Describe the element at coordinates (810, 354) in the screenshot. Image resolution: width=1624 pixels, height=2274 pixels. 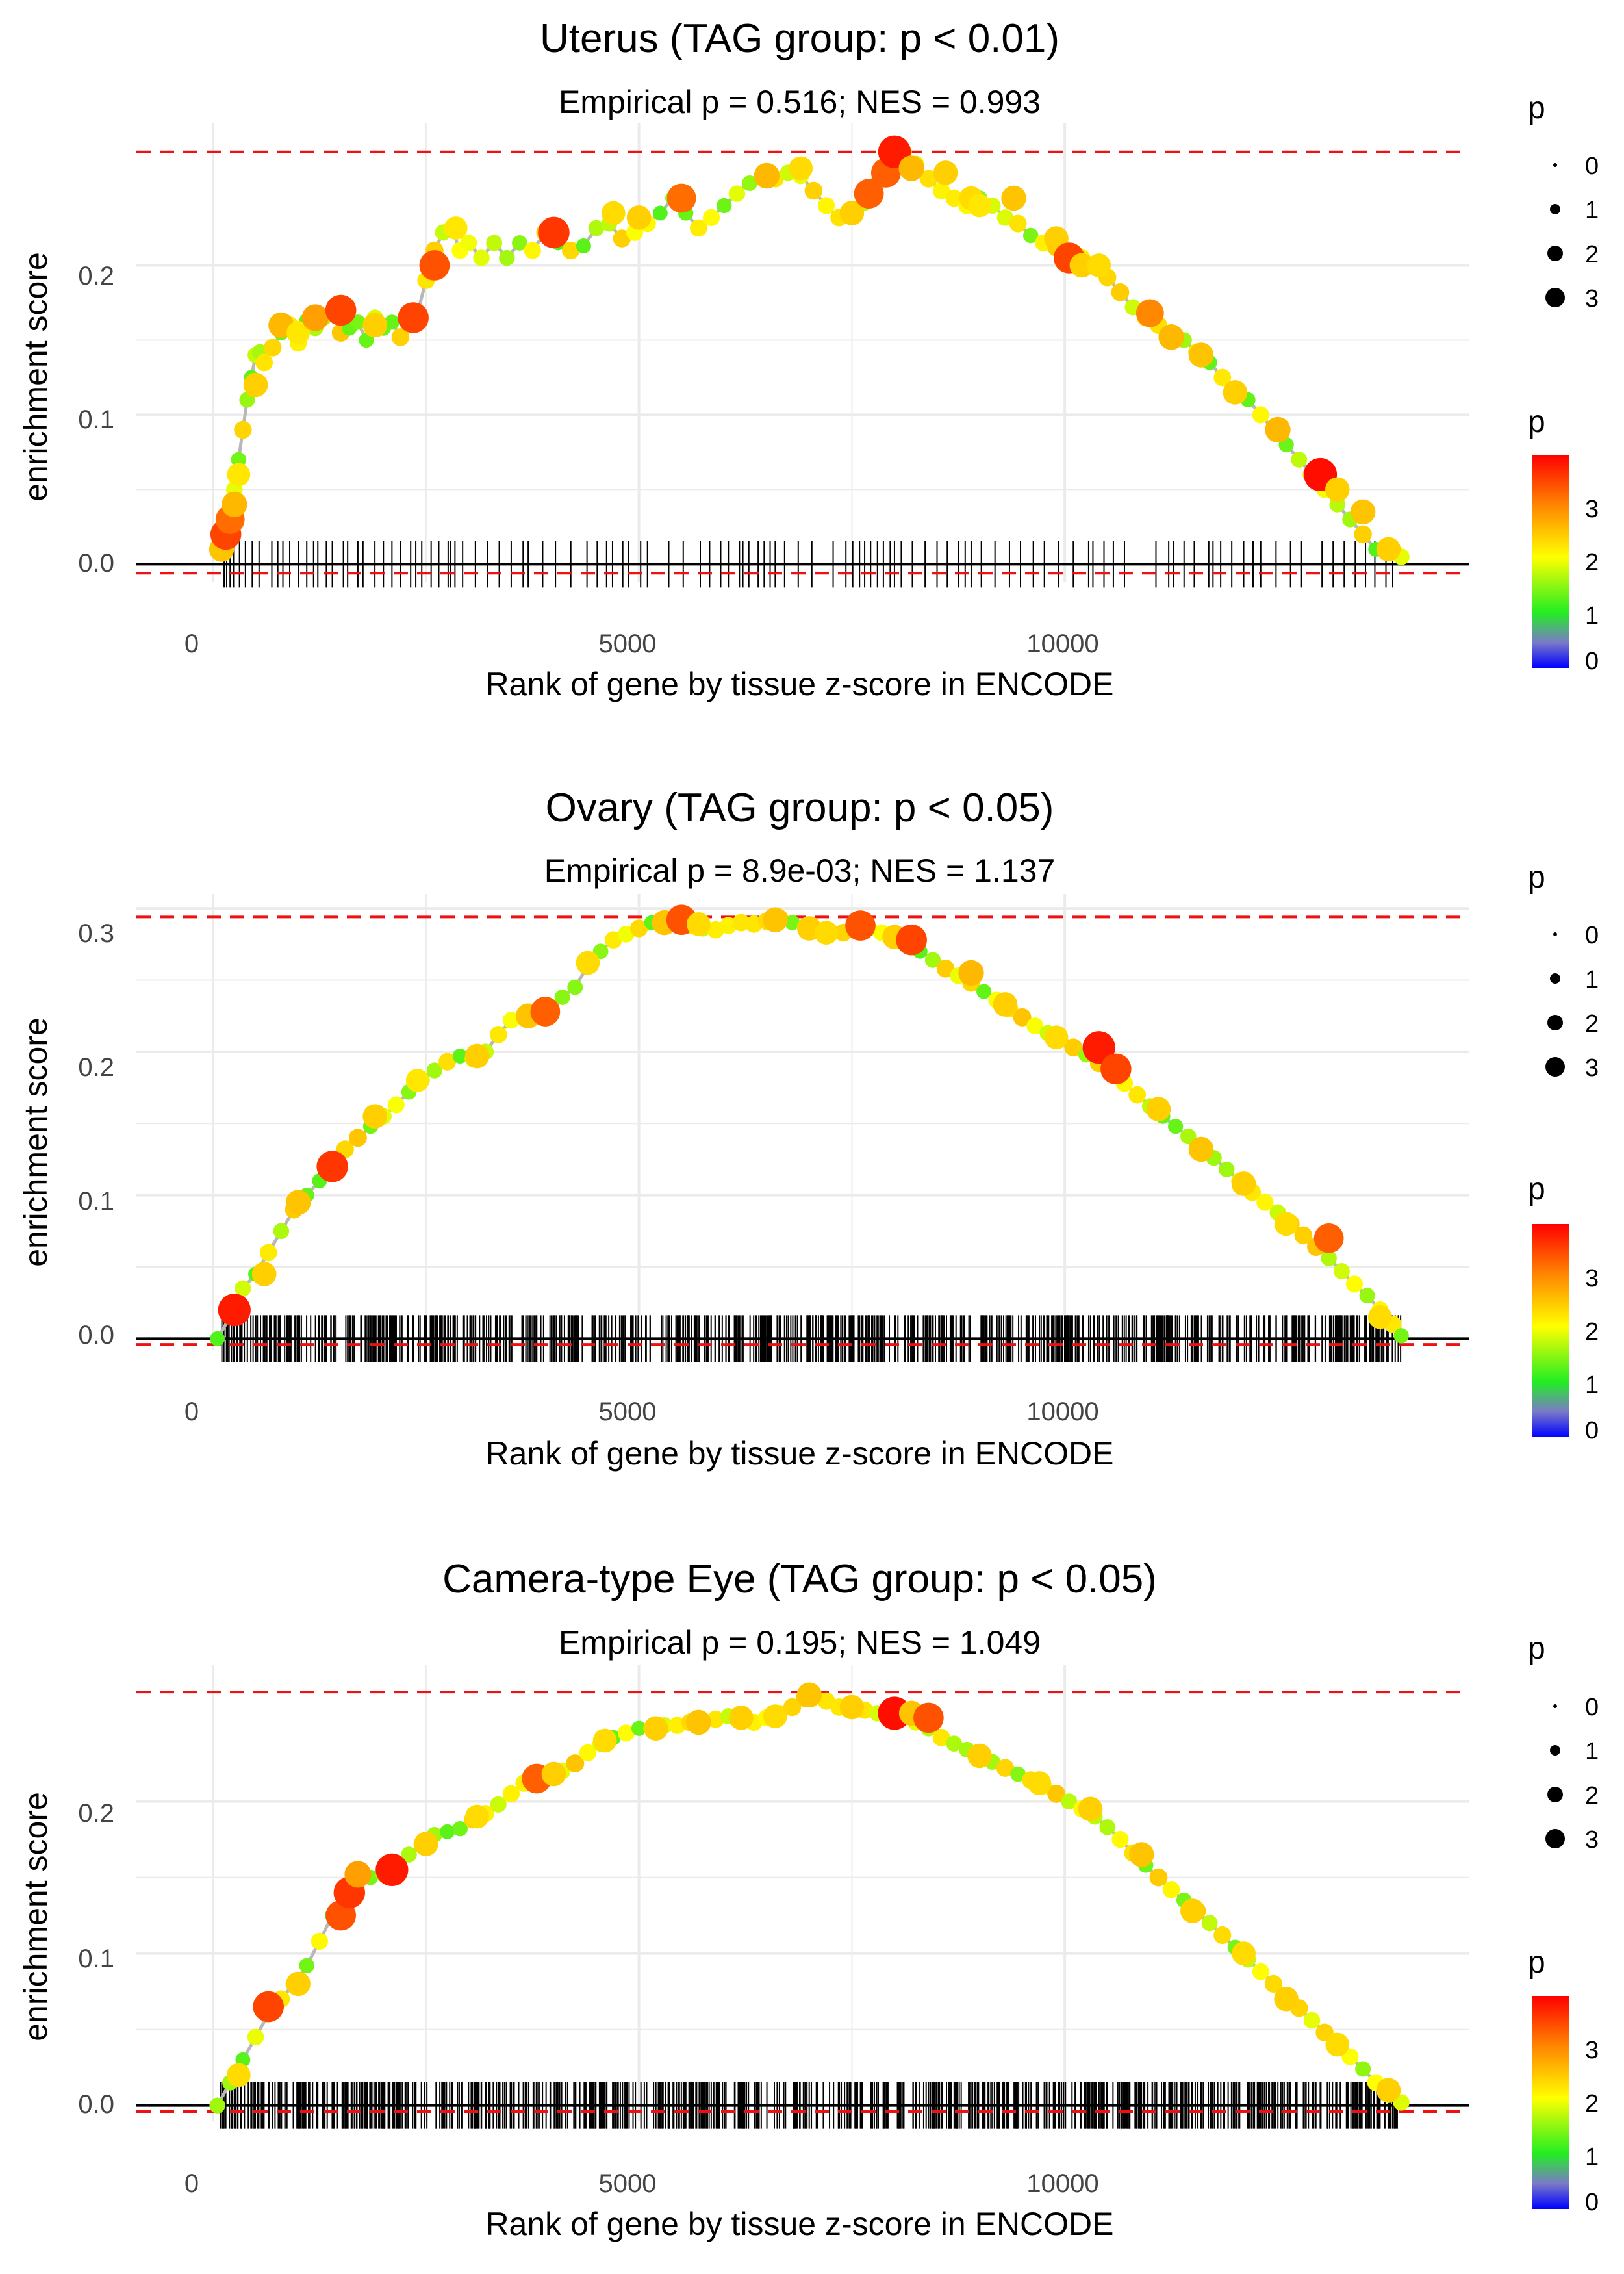
I see `es-line` at that location.